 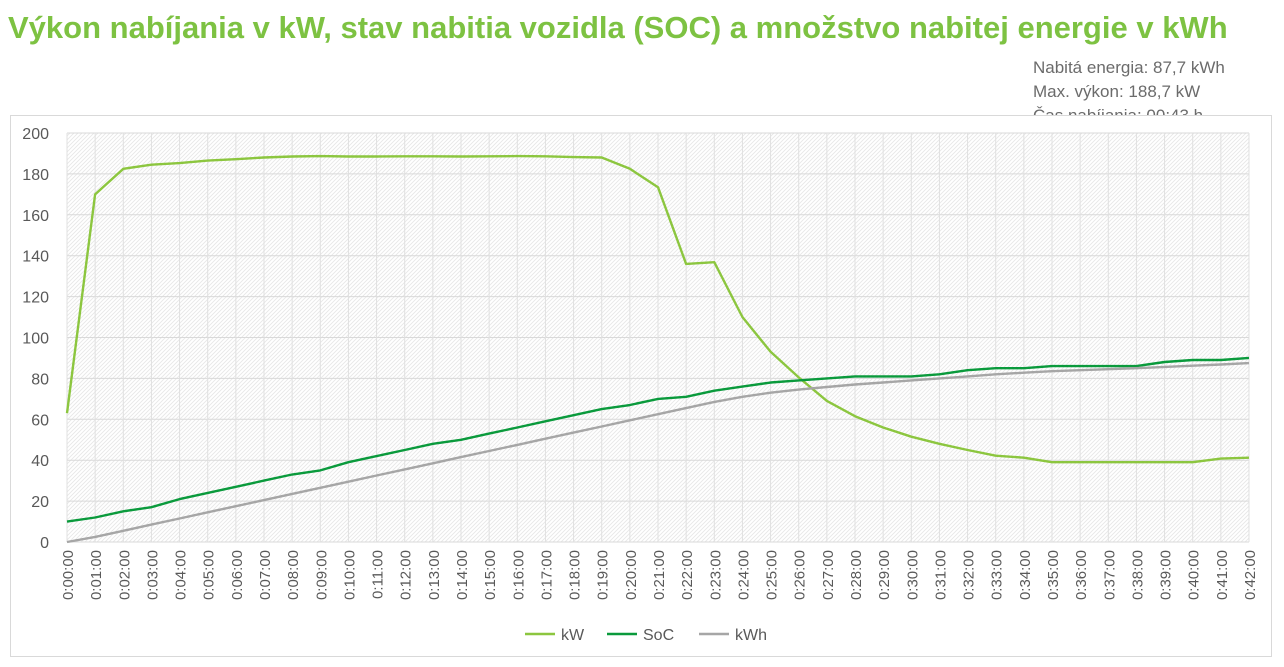 I want to click on y-tick-label: 100, so click(x=35, y=339).